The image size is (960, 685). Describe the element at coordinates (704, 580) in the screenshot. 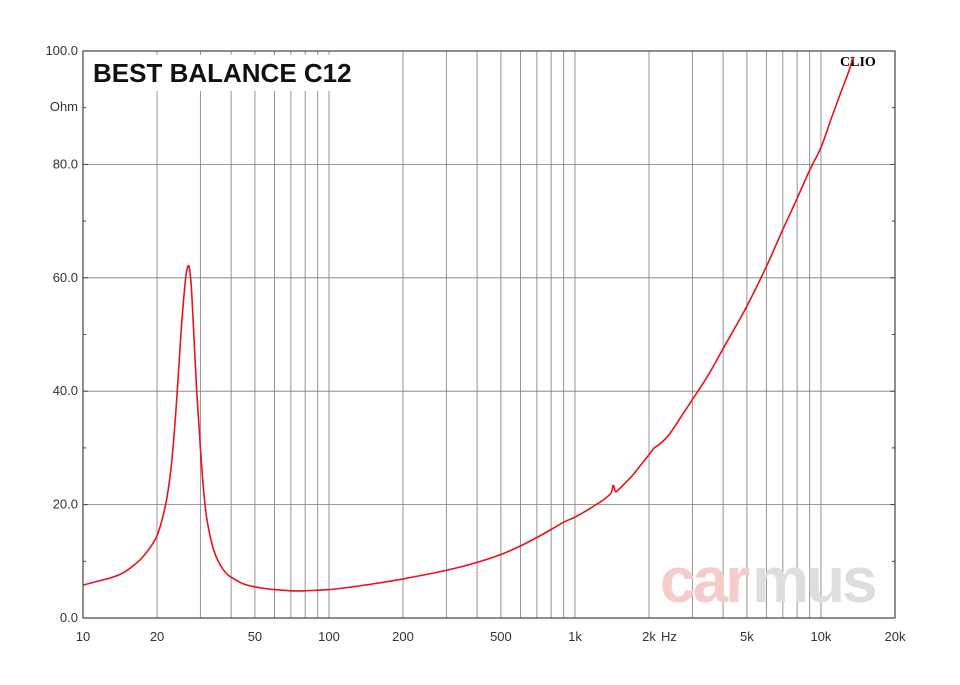

I see `watermark-car: car` at that location.